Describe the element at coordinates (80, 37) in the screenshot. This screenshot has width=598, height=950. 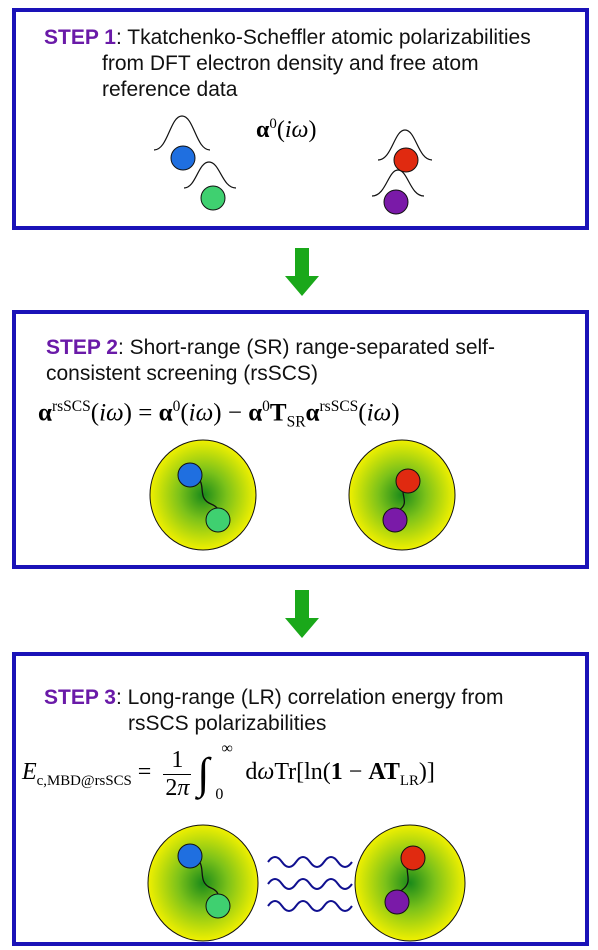
I see `step1-label: STEP 1` at that location.